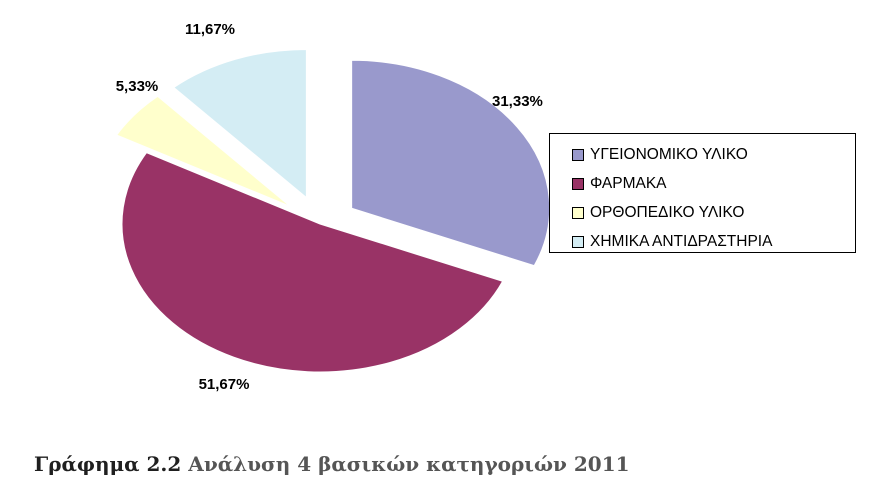  I want to click on slice-value-label: 31,33%, so click(517, 101).